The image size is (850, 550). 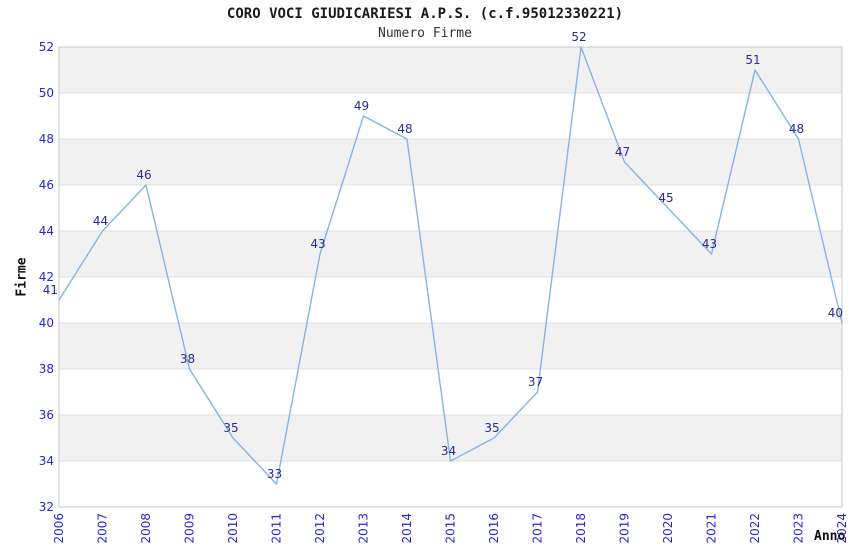 I want to click on data-point-label: 34, so click(x=448, y=451).